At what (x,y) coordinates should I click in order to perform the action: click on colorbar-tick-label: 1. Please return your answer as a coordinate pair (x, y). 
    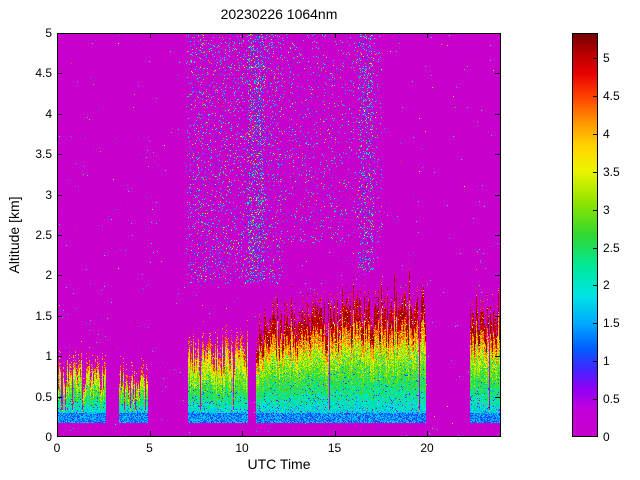
    Looking at the image, I should click on (606, 361).